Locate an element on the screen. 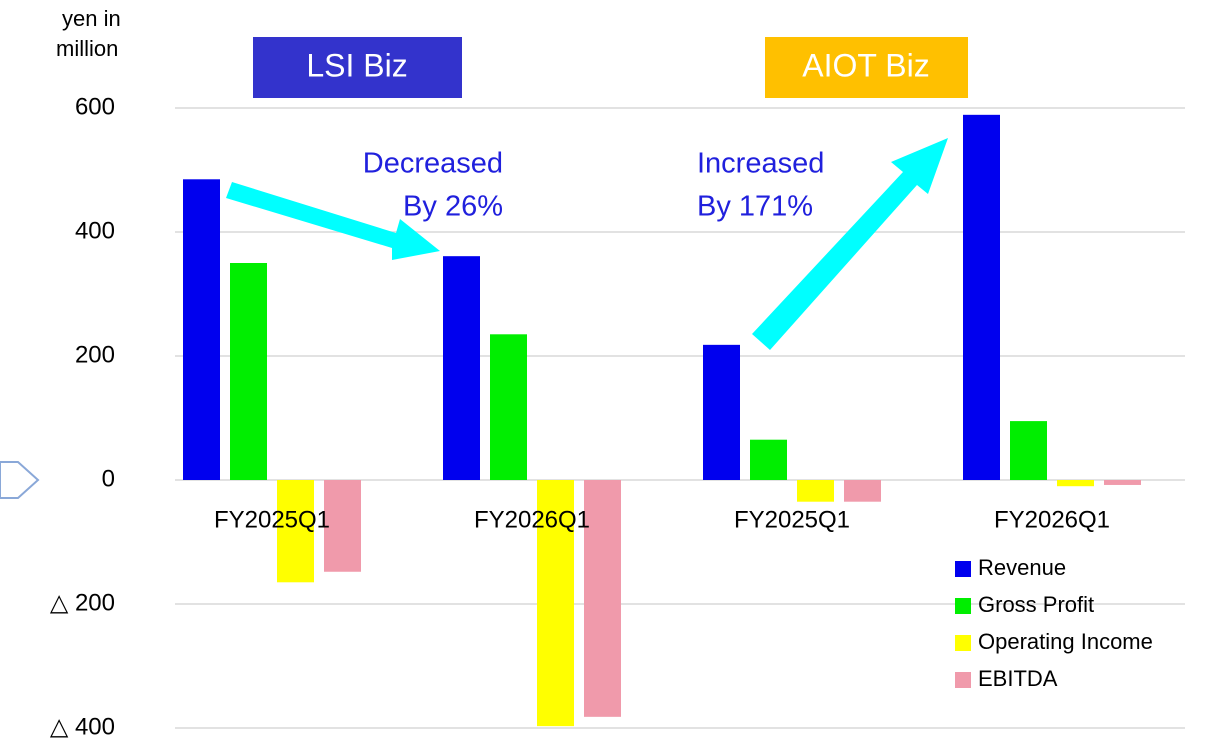 This screenshot has width=1208, height=740. y-tick-label: 400 is located at coordinates (95, 230).